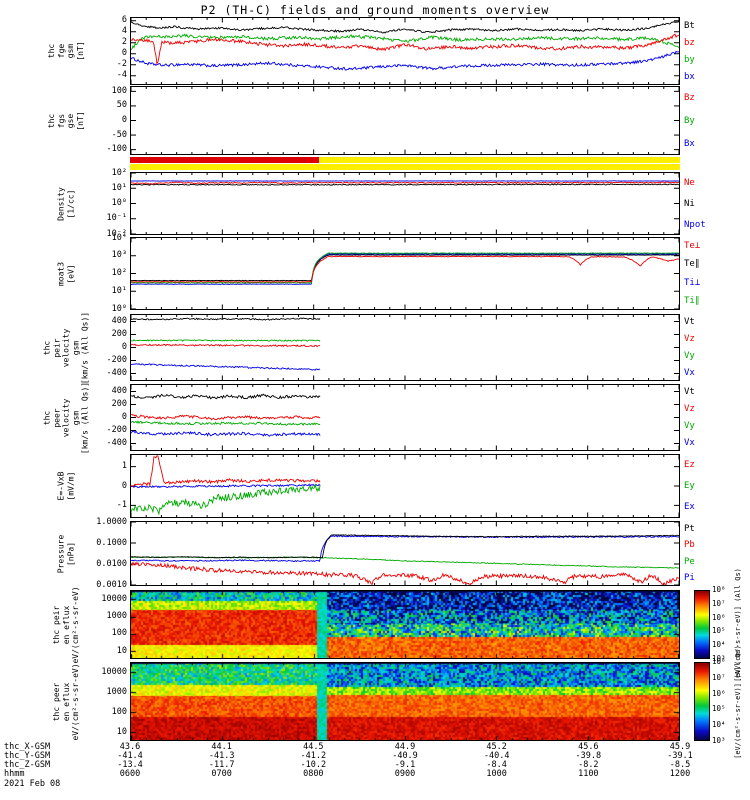  What do you see at coordinates (702, 624) in the screenshot?
I see `colorbar-ion-spectrogram` at bounding box center [702, 624].